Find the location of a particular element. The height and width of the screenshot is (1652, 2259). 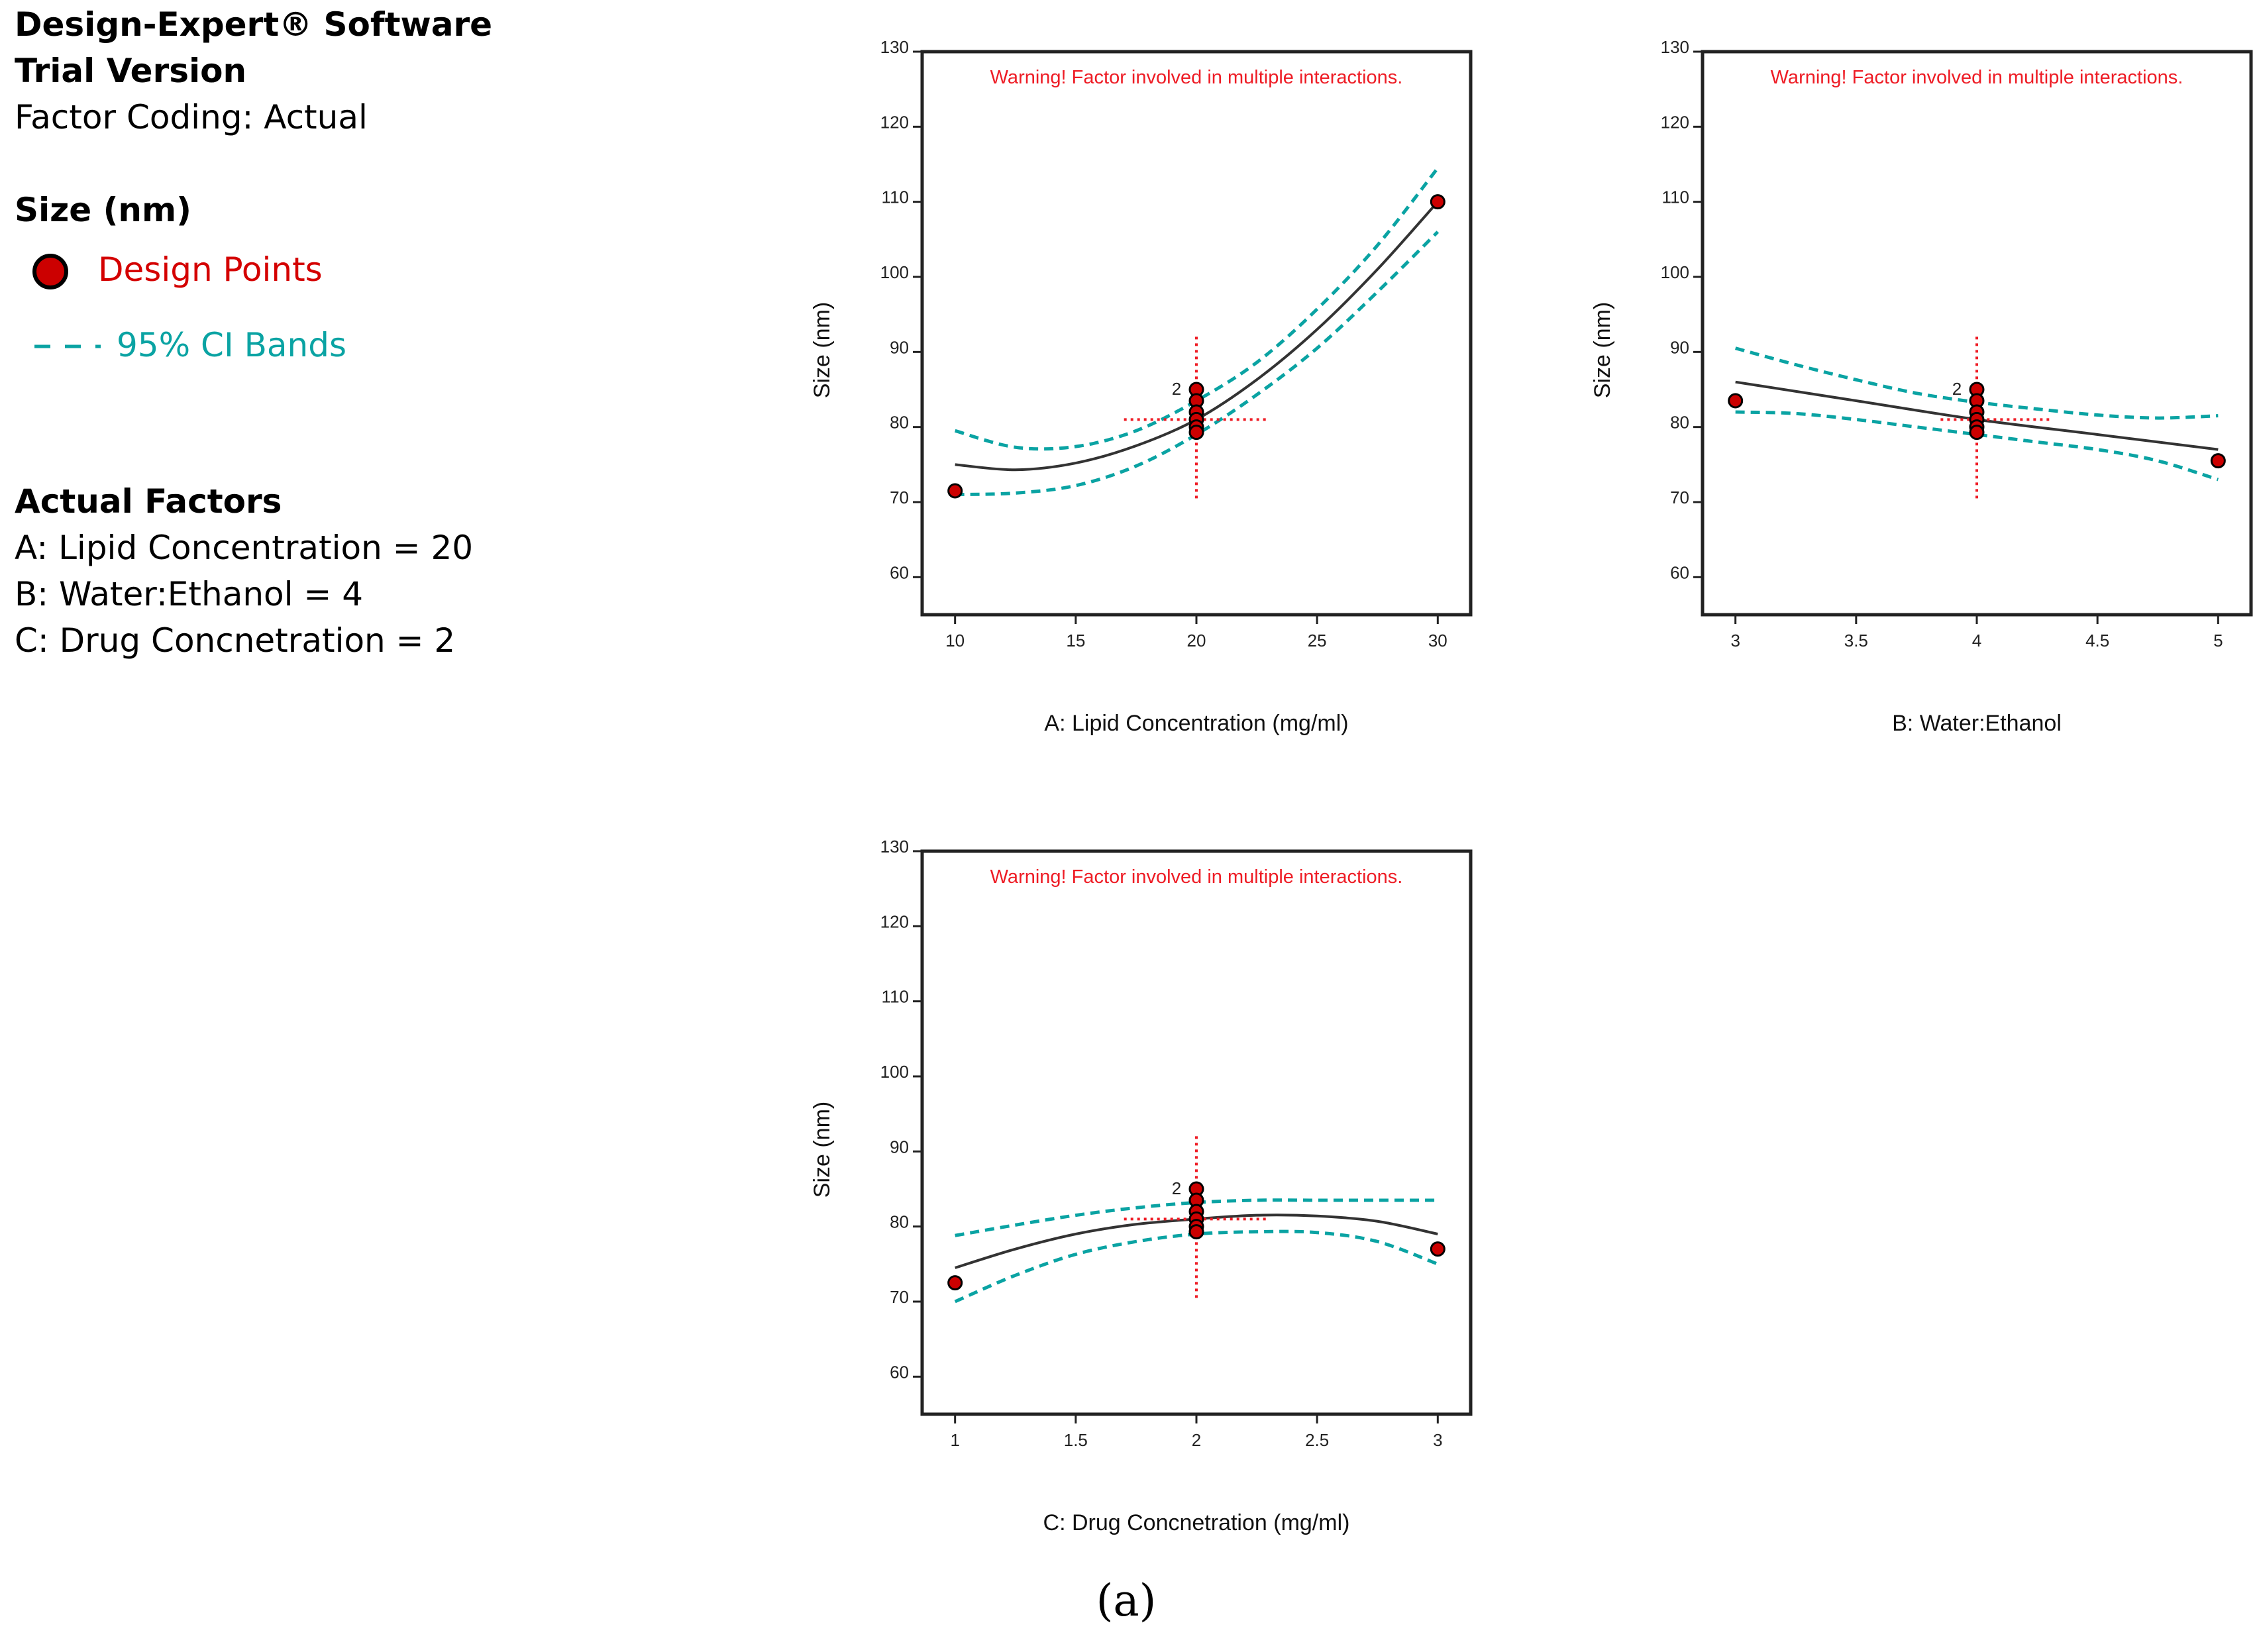

x-tick-label: 20 is located at coordinates (1196, 640).